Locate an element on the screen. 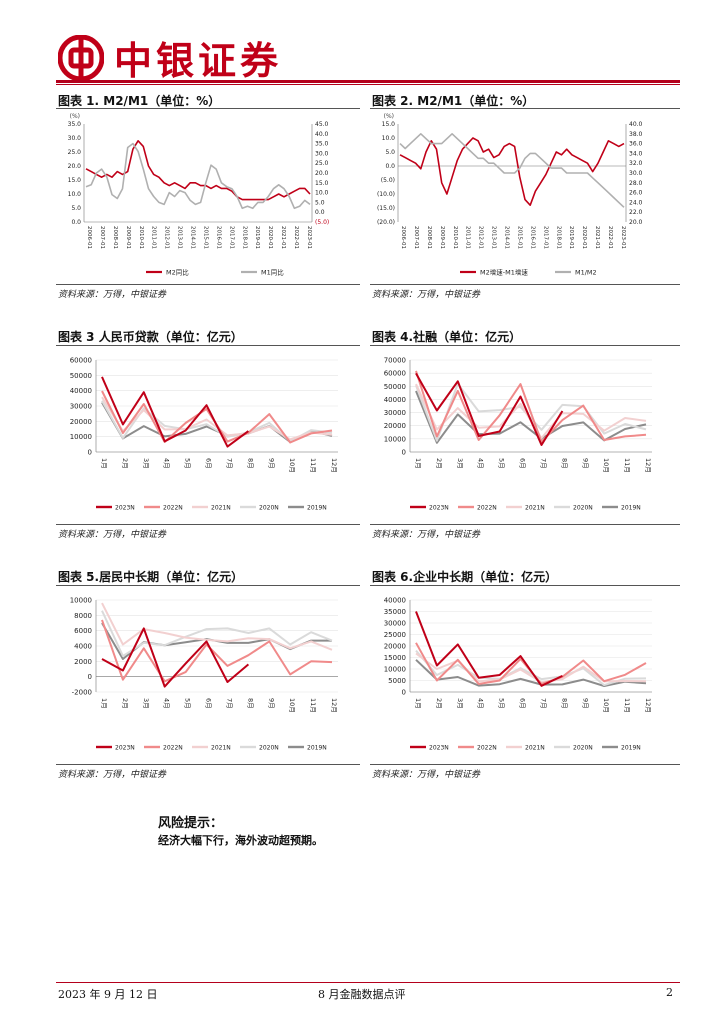 This screenshot has height=1024, width=724. left-tick-label: 20.0 is located at coordinates (75, 166).